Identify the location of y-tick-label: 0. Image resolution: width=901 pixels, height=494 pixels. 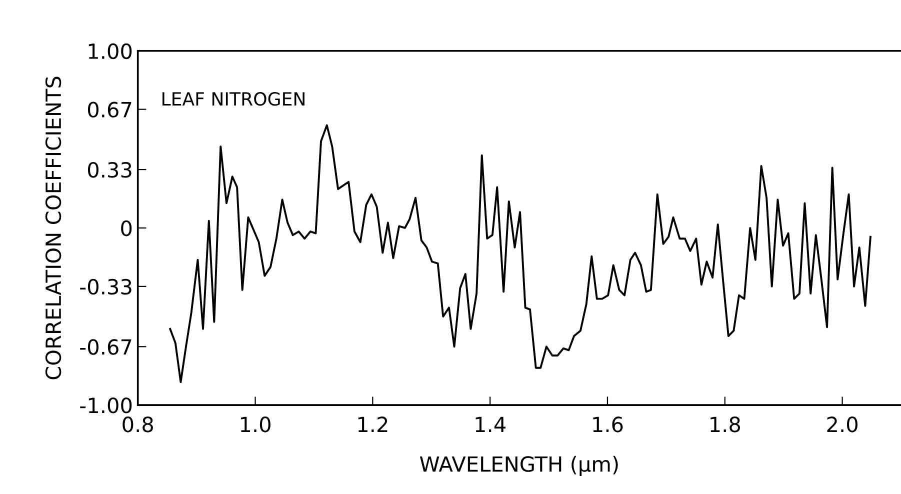
(126, 228).